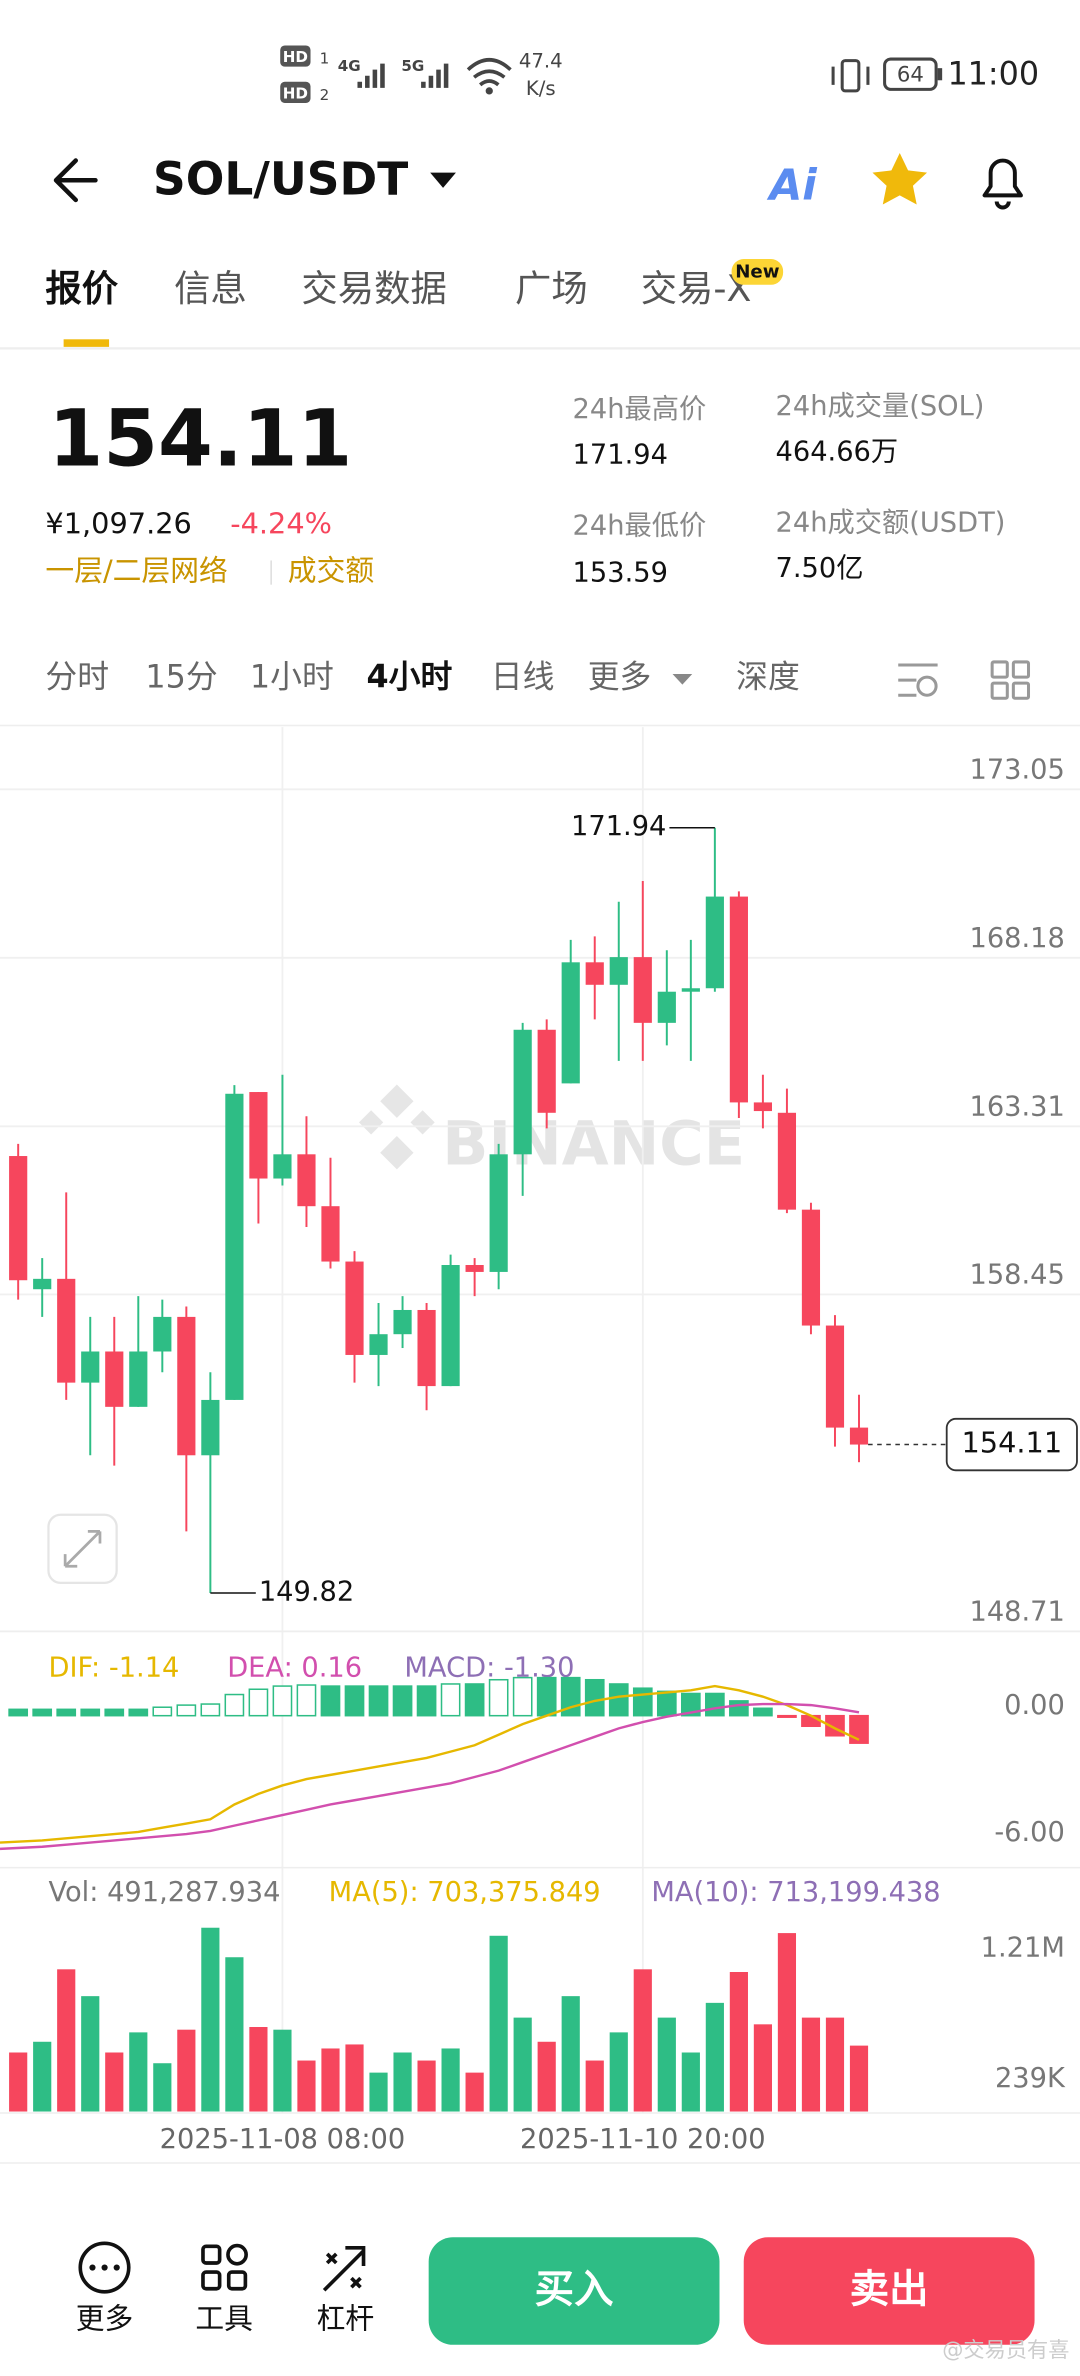  What do you see at coordinates (77, 677) in the screenshot?
I see `interval: 分时` at bounding box center [77, 677].